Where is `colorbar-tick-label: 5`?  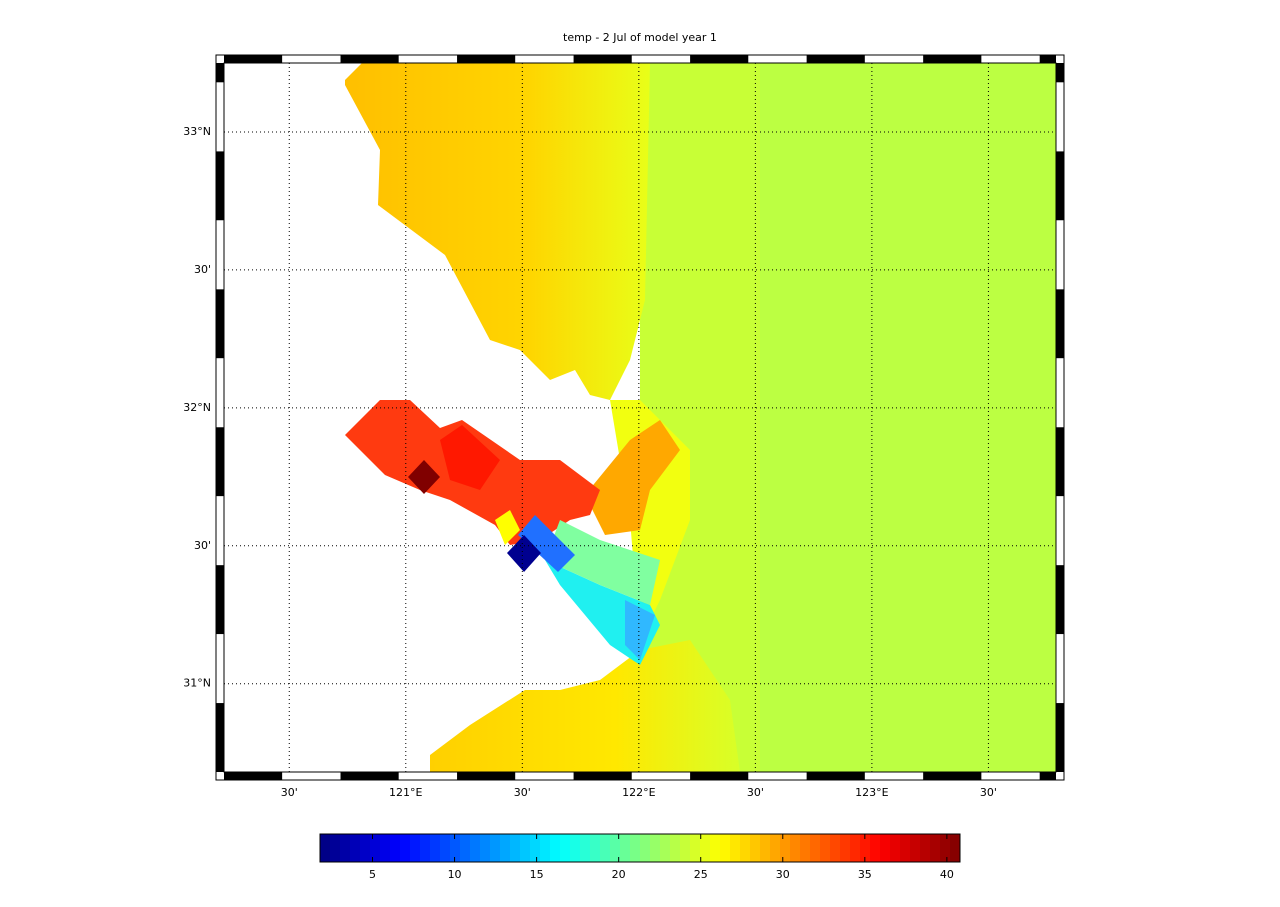
colorbar-tick-label: 5 is located at coordinates (372, 874).